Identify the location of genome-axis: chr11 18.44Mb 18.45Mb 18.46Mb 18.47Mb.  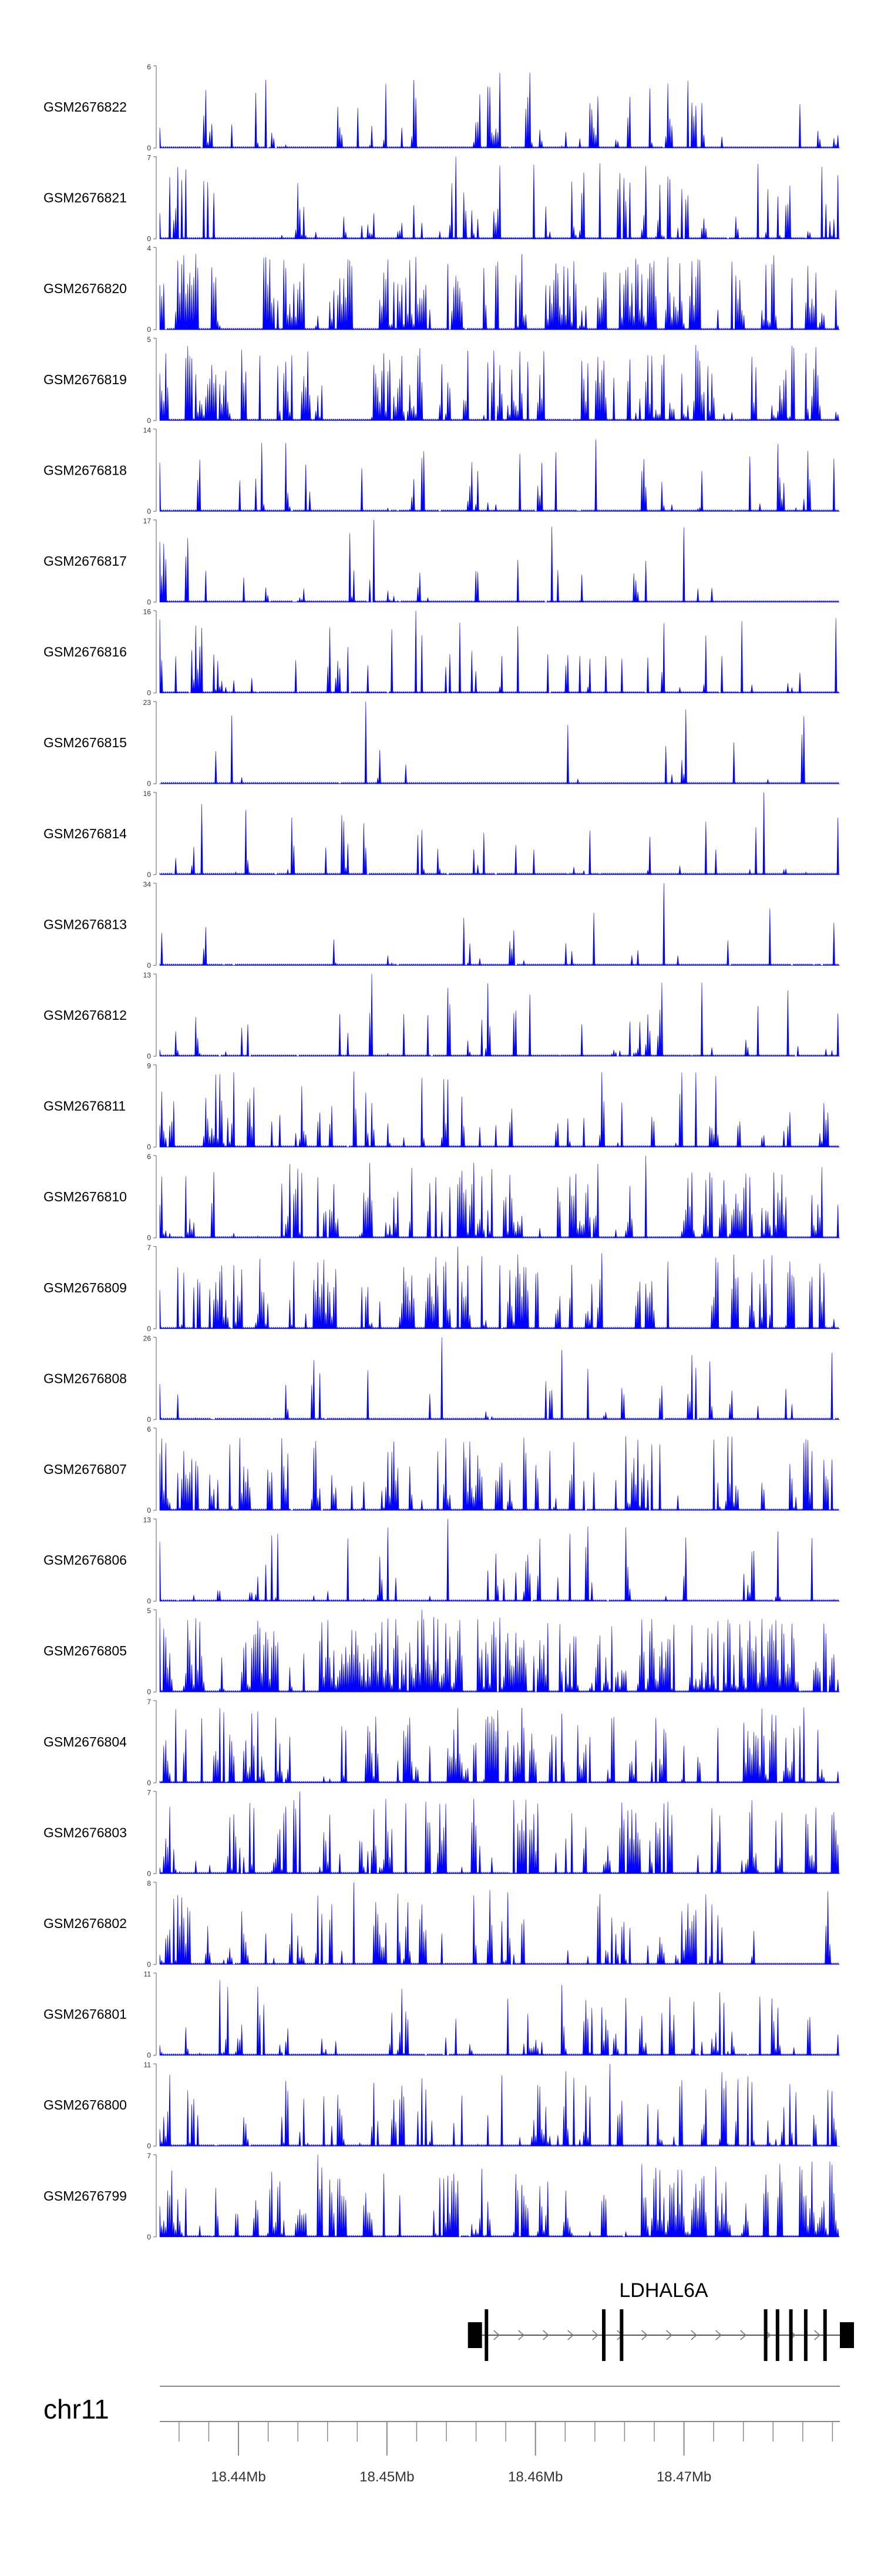
(441, 2436).